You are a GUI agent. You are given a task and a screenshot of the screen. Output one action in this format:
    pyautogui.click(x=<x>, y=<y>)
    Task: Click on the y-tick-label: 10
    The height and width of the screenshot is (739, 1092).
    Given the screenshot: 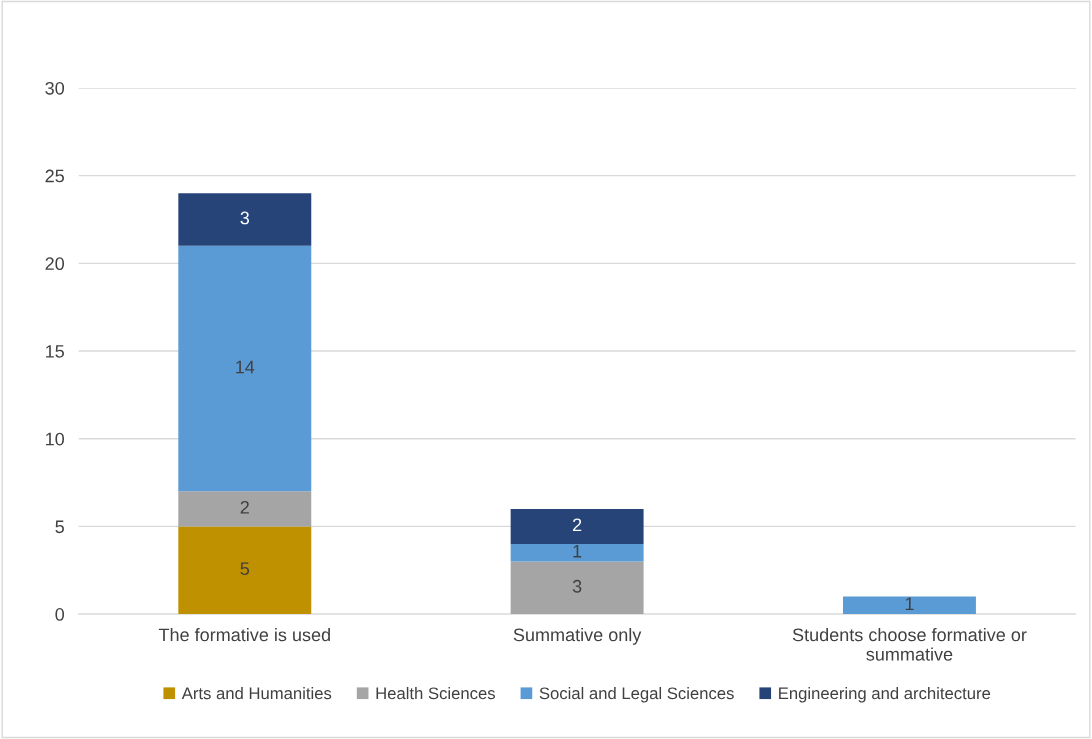 What is the action you would take?
    pyautogui.click(x=55, y=439)
    